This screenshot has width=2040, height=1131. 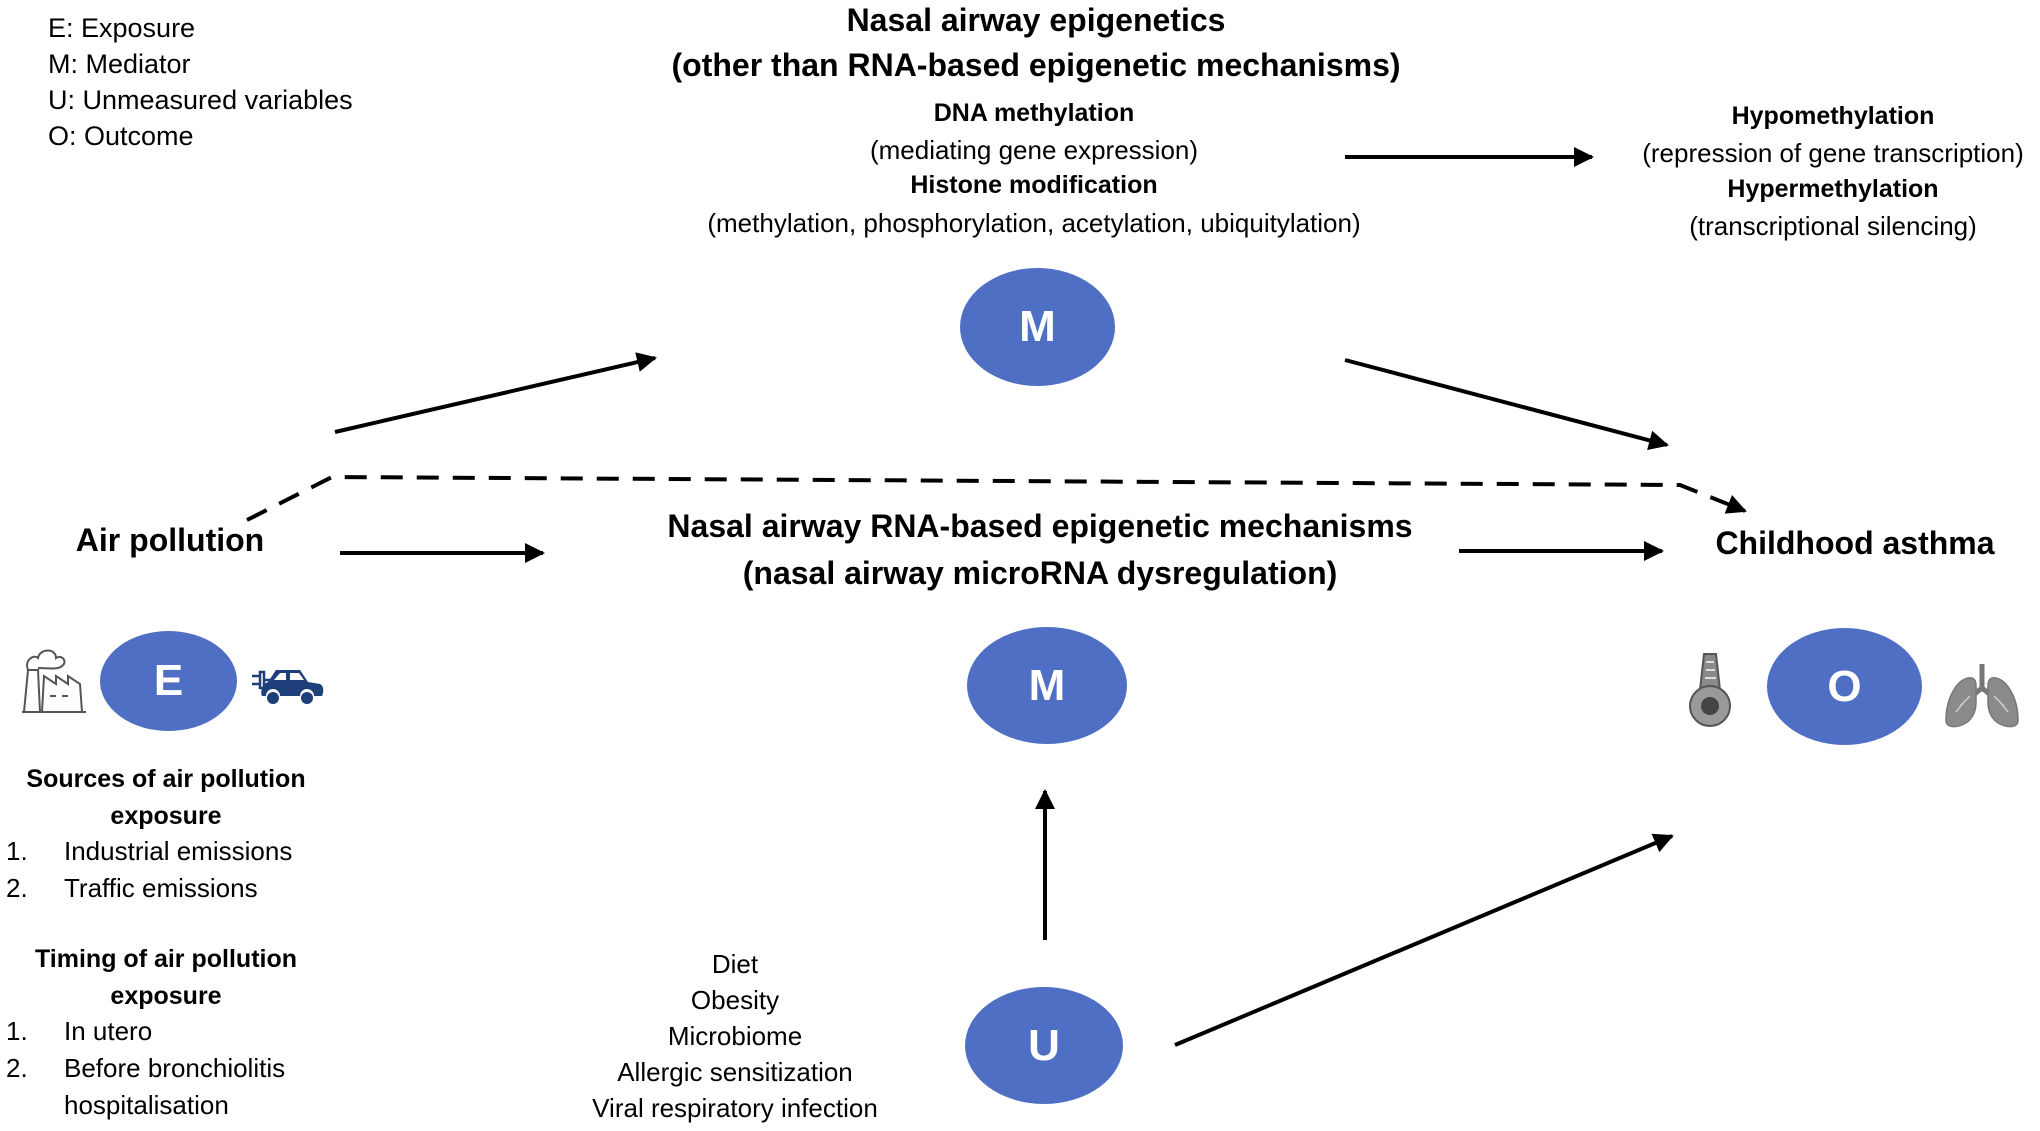 I want to click on lungs-icon, so click(x=1982, y=696).